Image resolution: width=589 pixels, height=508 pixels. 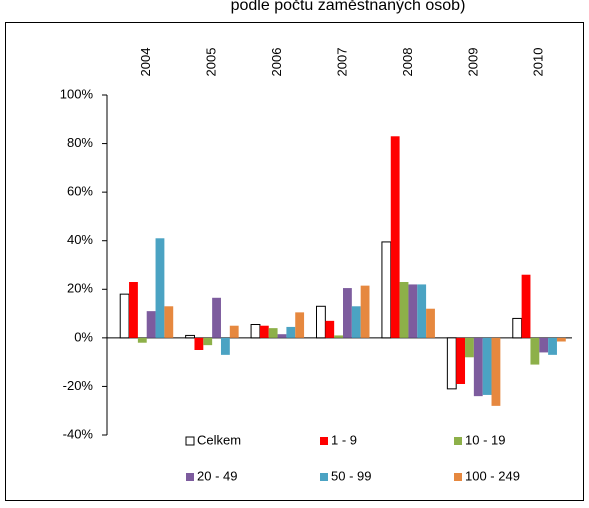 I want to click on chart-title: podle počtu zaměstnaných osob), so click(x=348, y=7).